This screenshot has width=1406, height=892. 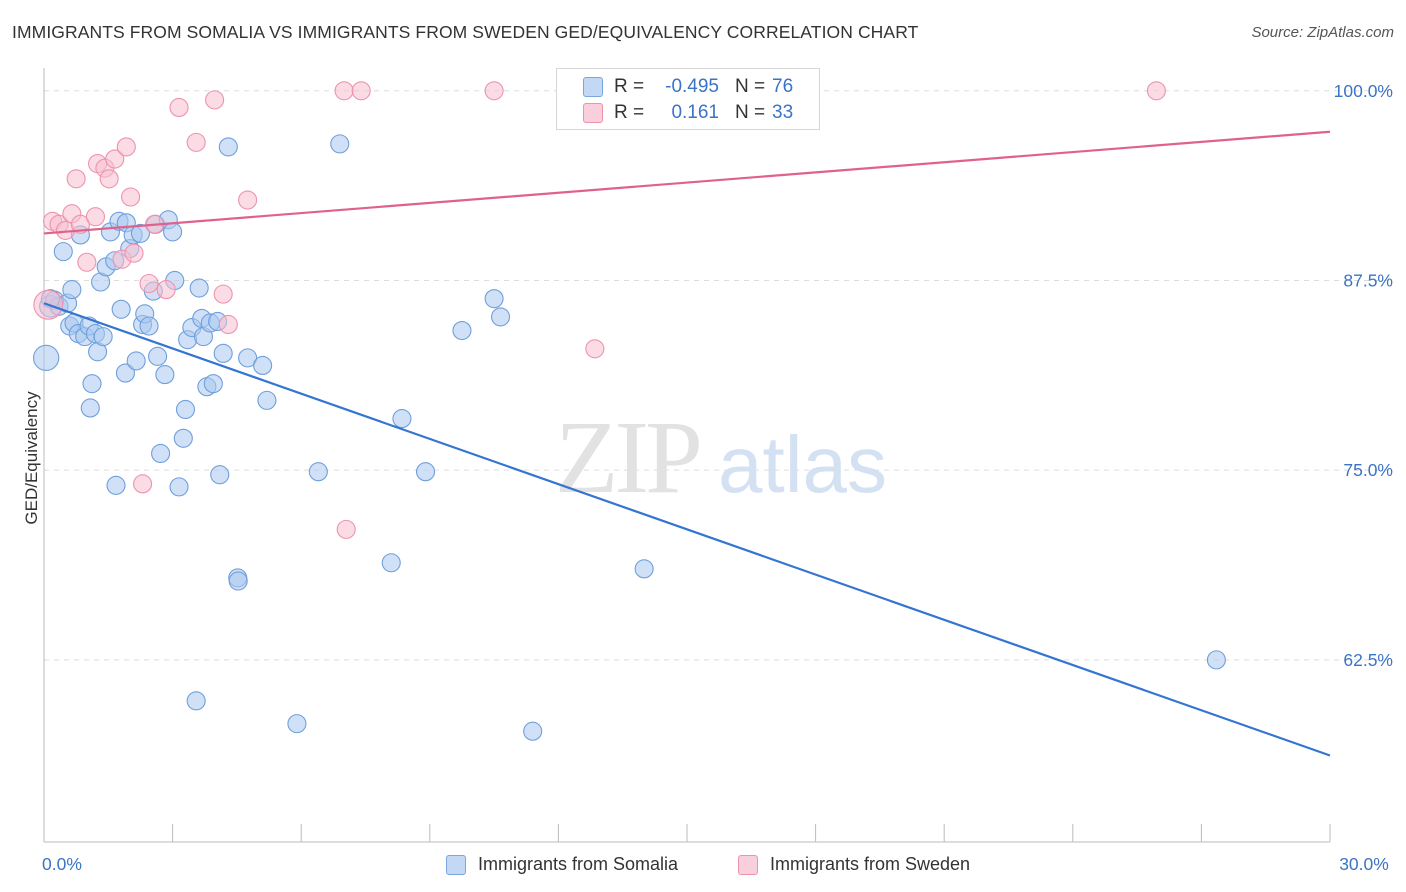 What do you see at coordinates (695, 112) in the screenshot?
I see `stats-r-sweden: 0.161` at bounding box center [695, 112].